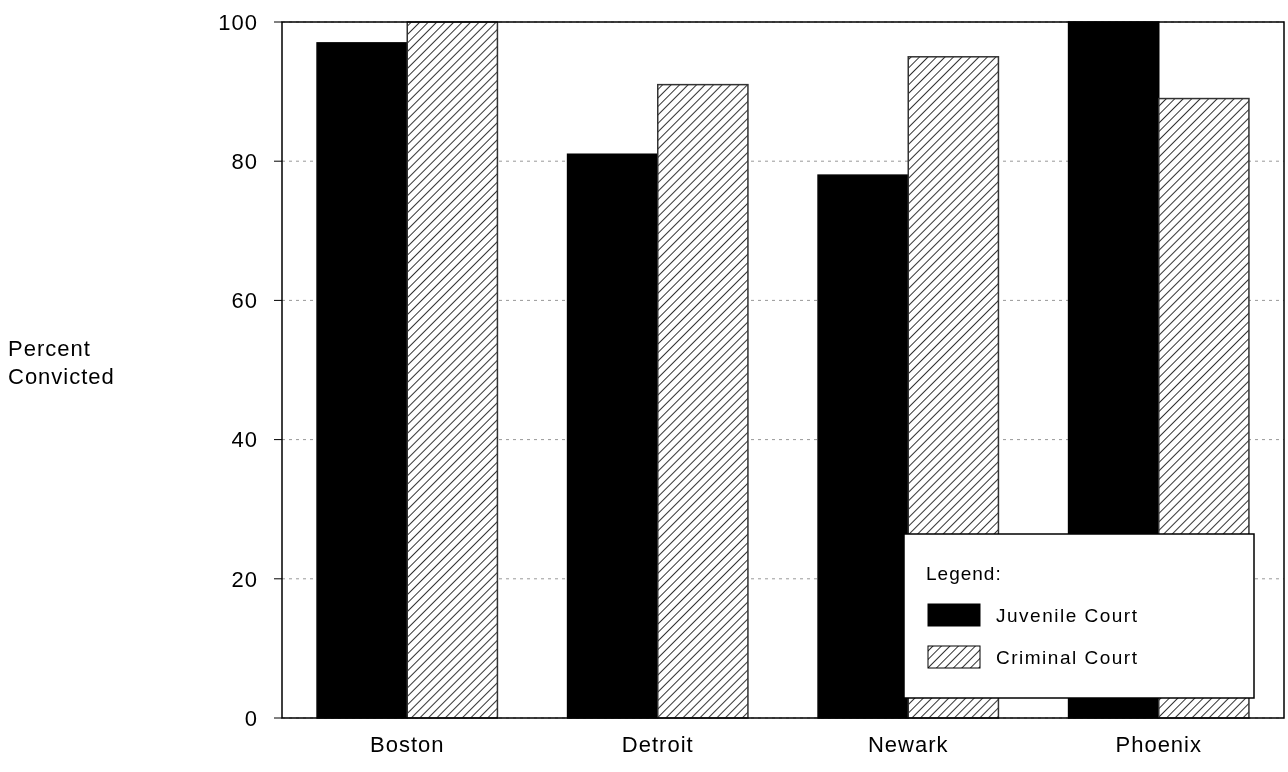 This screenshot has width=1288, height=772. What do you see at coordinates (244, 161) in the screenshot?
I see `y-tick-label: 80` at bounding box center [244, 161].